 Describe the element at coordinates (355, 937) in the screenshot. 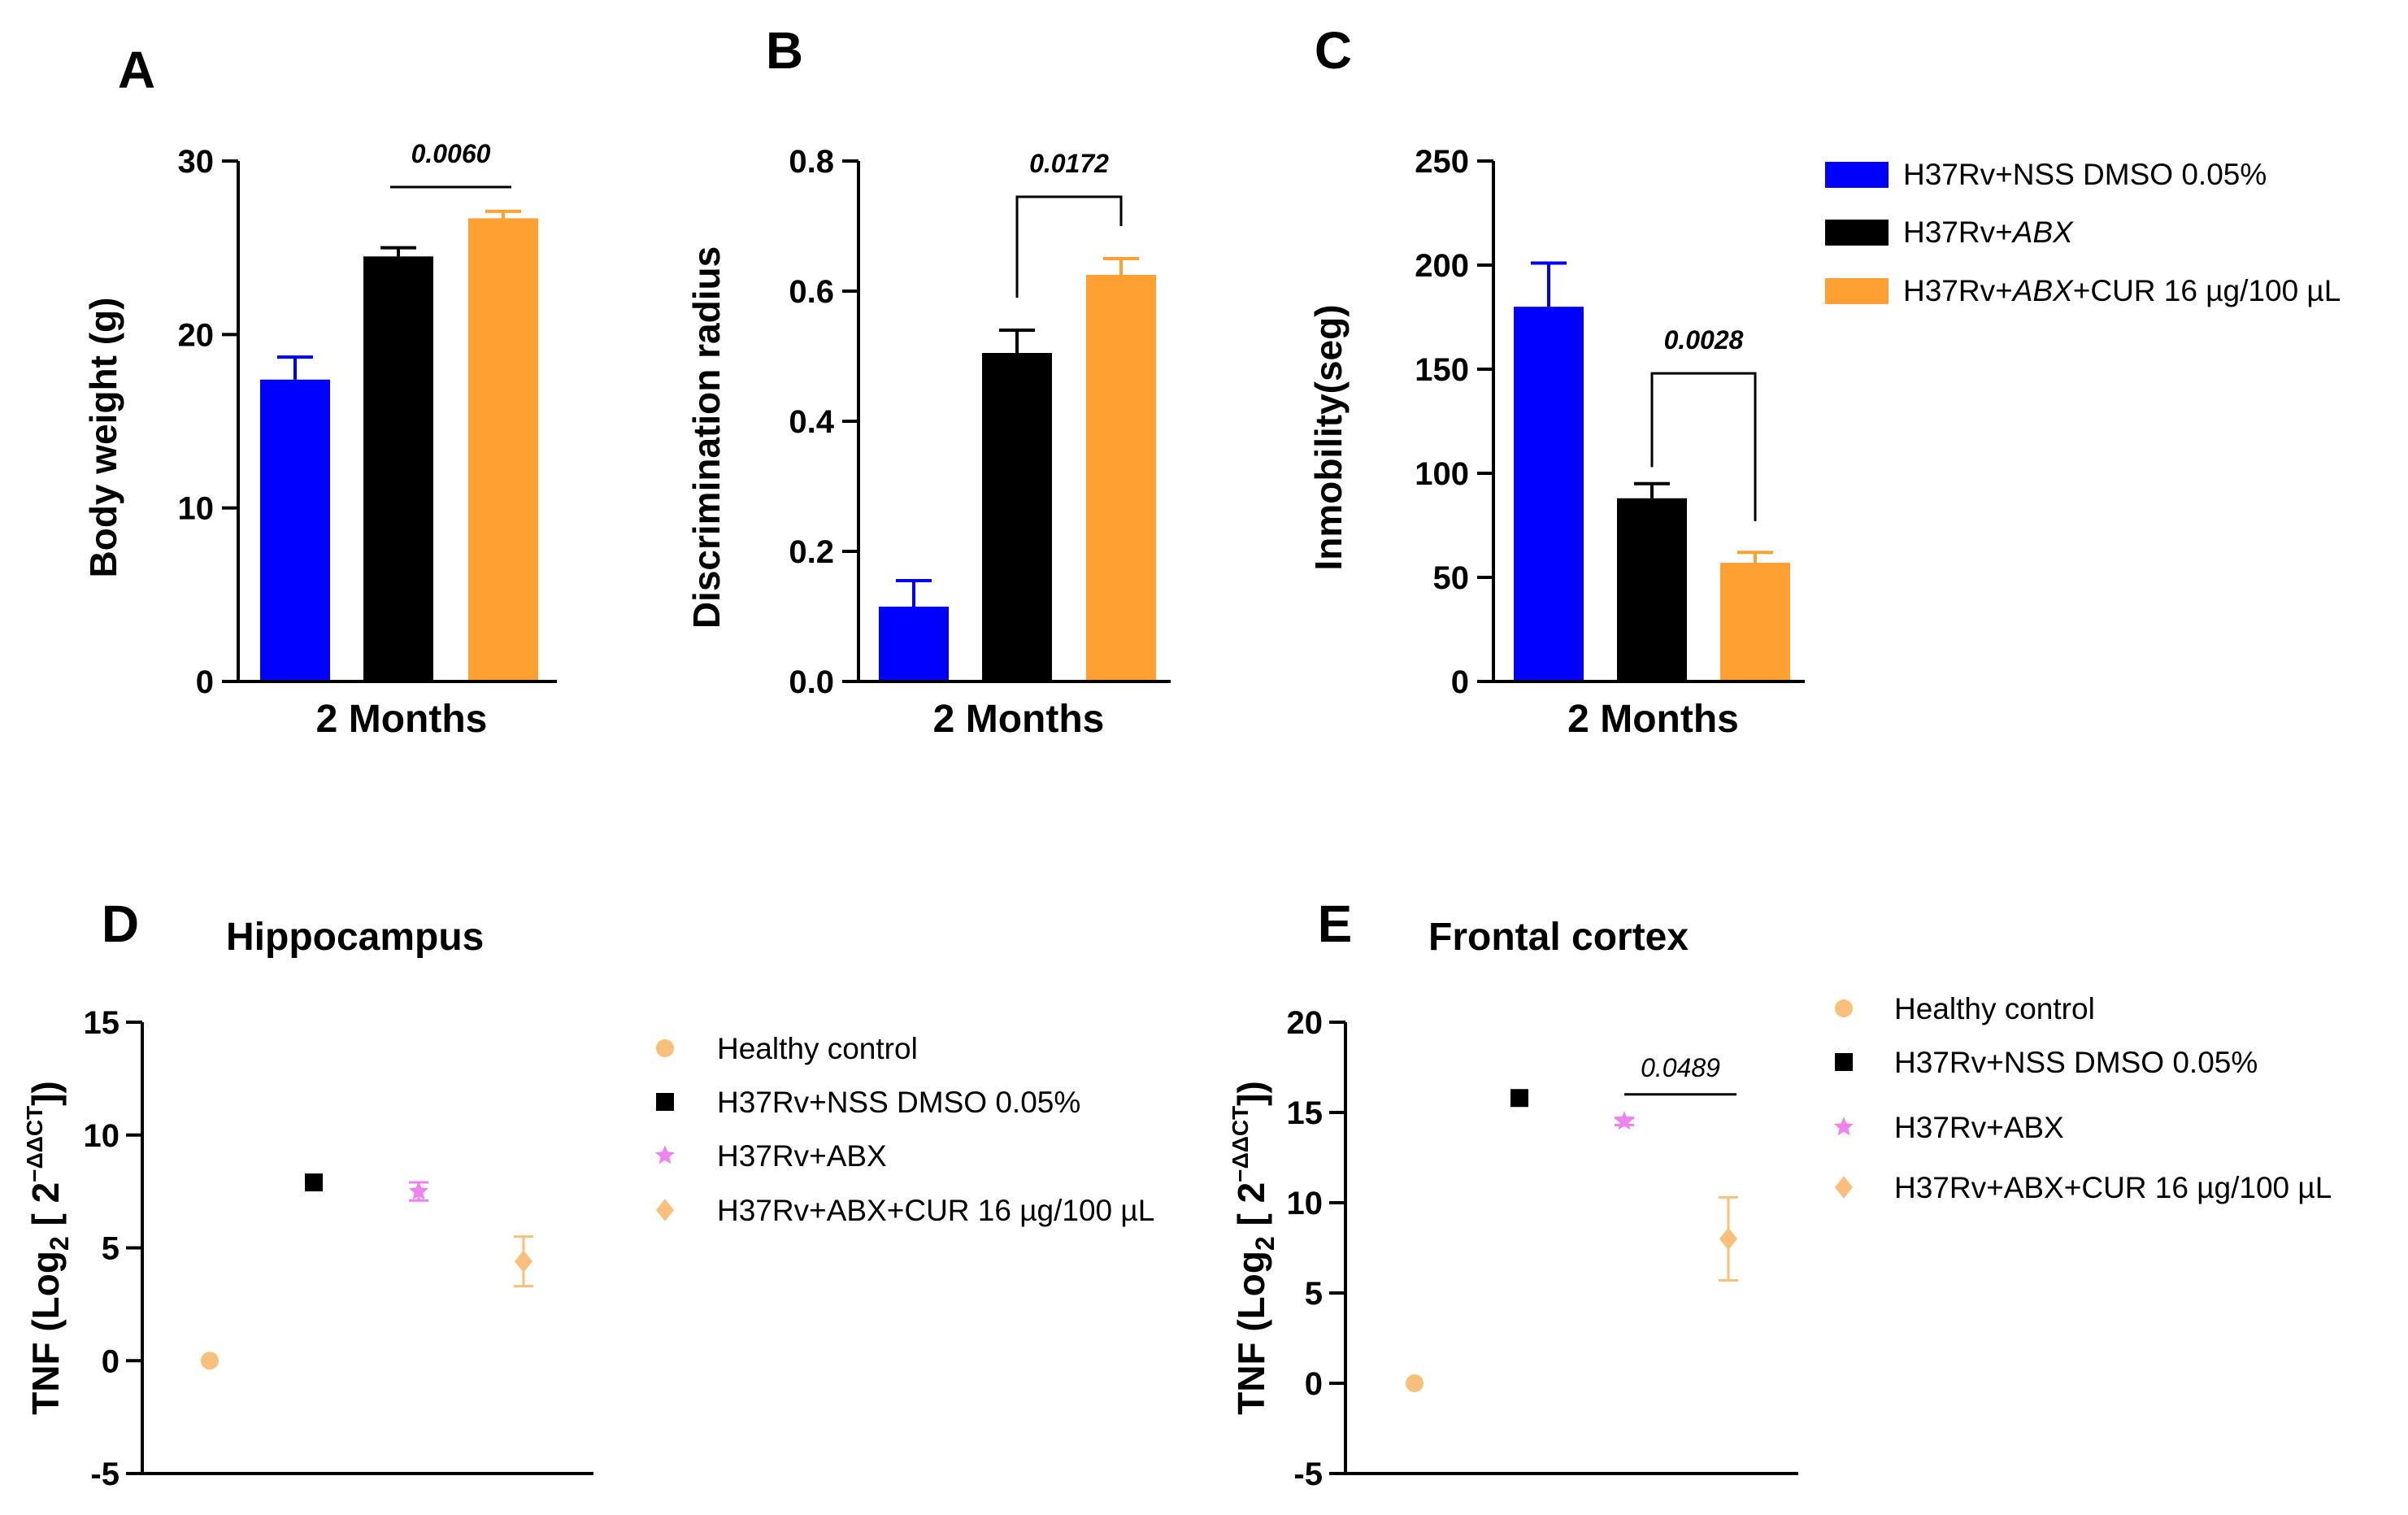

I see `panel-title: Hippocampus` at that location.